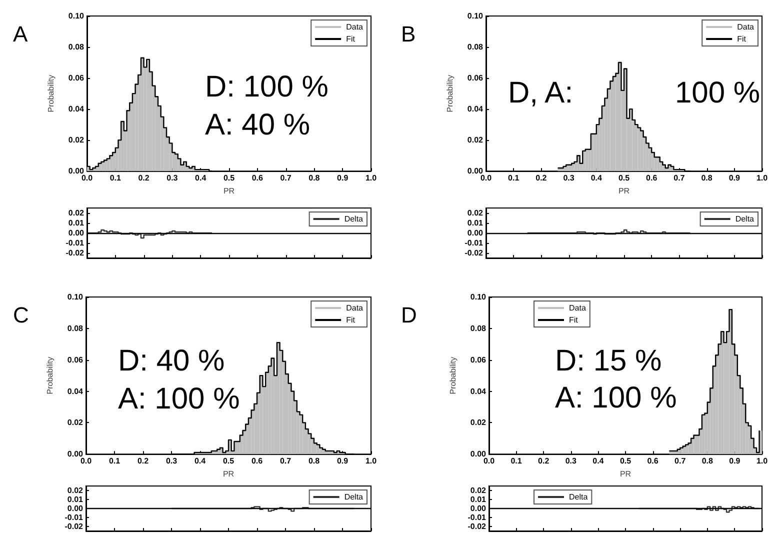  I want to click on annotation: 100 %, so click(717, 93).